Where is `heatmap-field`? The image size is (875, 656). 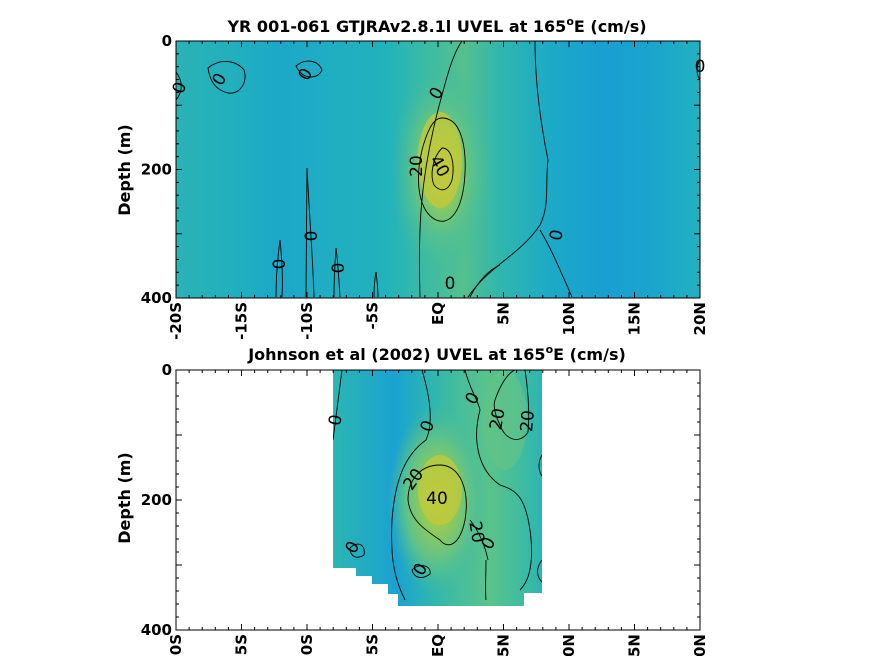
heatmap-field is located at coordinates (437, 488).